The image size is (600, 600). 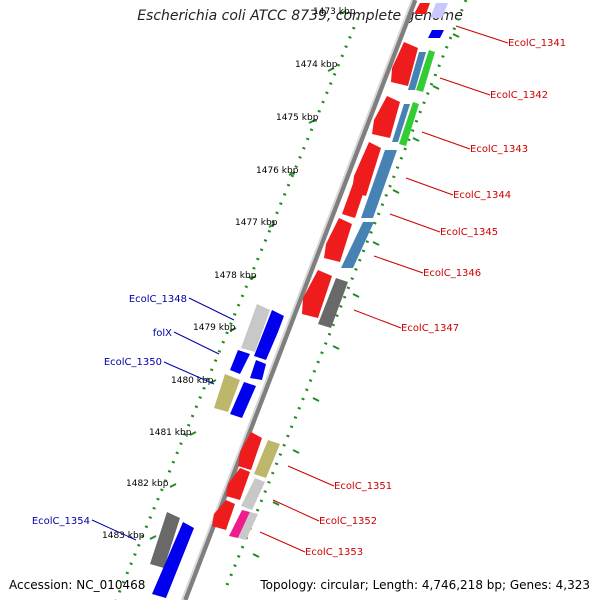 I want to click on gene-block-ecolc-1341-hl2, so click(x=436, y=34).